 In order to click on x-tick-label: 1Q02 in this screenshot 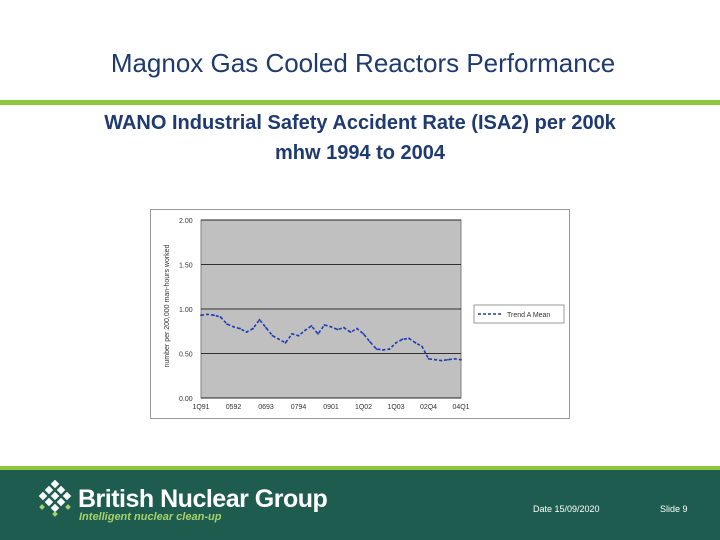, I will do `click(363, 407)`.